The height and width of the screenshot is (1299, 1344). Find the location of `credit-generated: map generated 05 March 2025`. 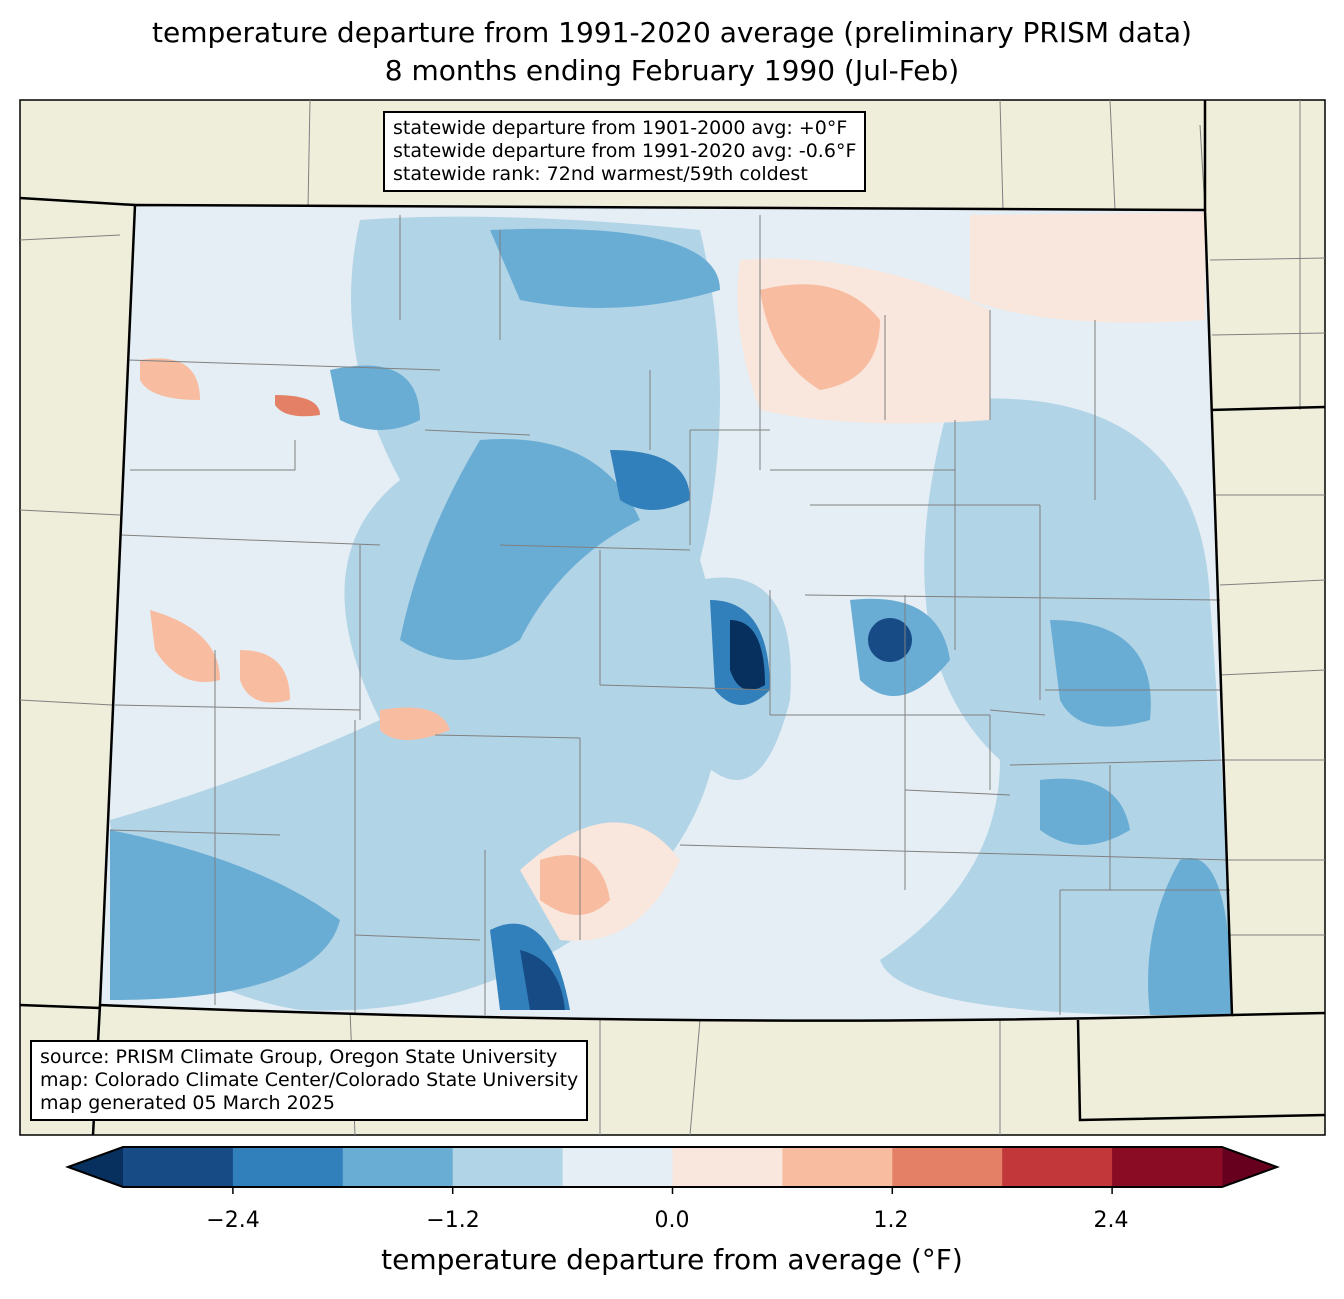

credit-generated: map generated 05 March 2025 is located at coordinates (187, 1103).